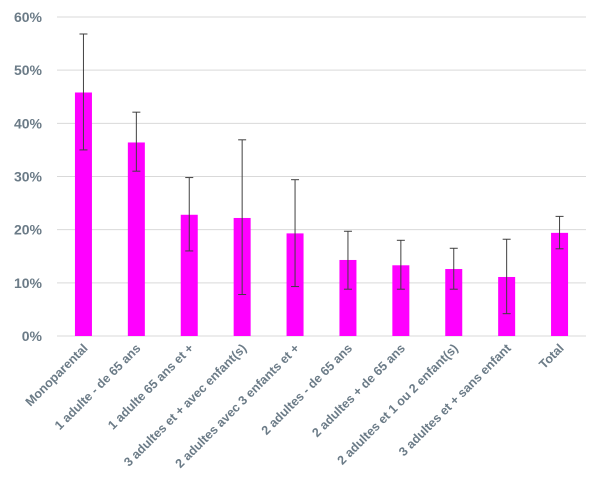 Image resolution: width=607 pixels, height=500 pixels. What do you see at coordinates (551, 356) in the screenshot?
I see `x-tick-label: Total` at bounding box center [551, 356].